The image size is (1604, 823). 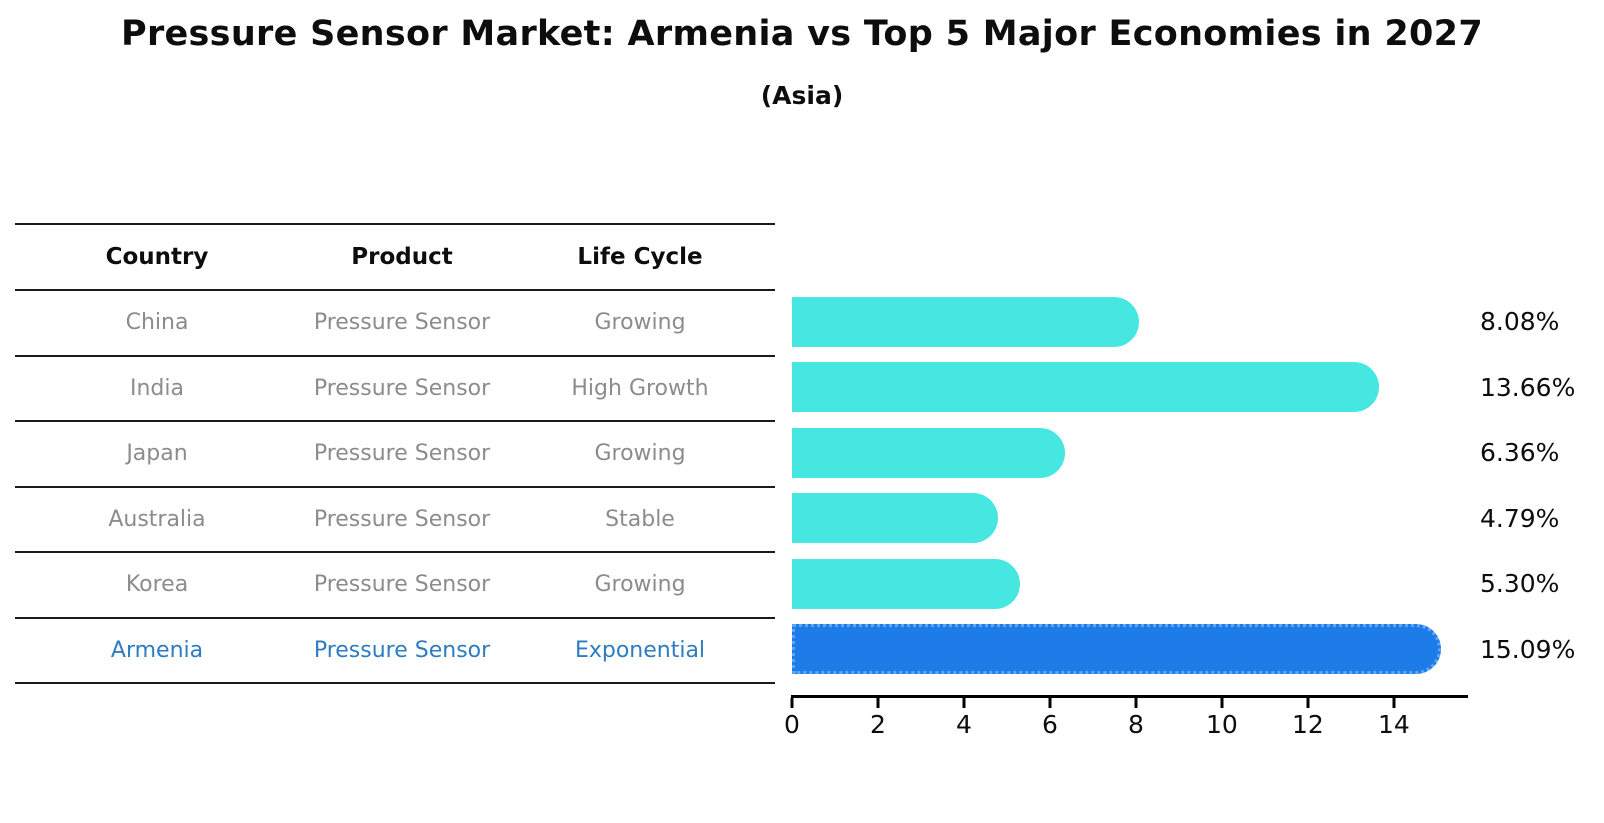 I want to click on table-row-korea: Korea Pressure Sensor Growing, so click(x=395, y=586).